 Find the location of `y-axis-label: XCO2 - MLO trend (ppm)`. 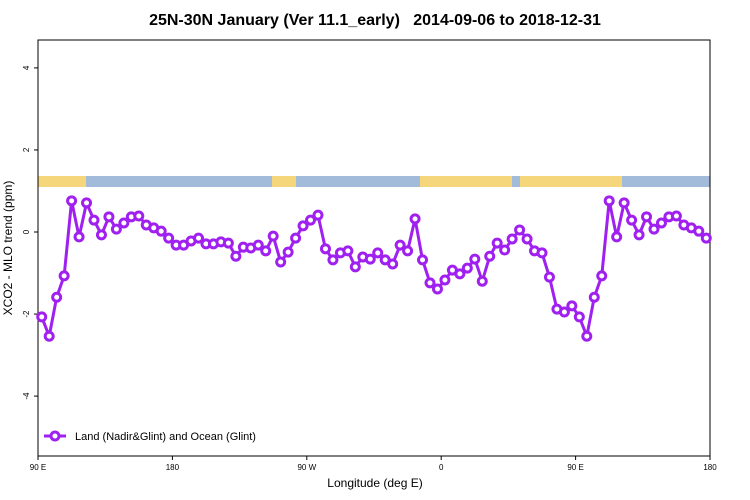

y-axis-label: XCO2 - MLO trend (ppm) is located at coordinates (8, 248).